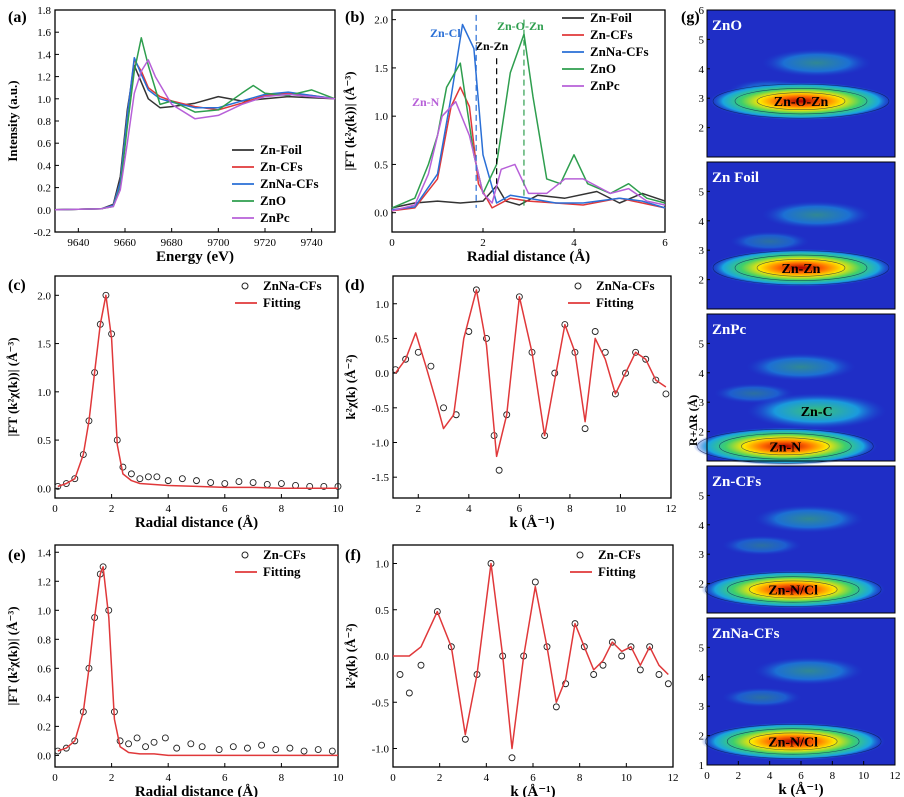  Describe the element at coordinates (702, 192) in the screenshot. I see `y-tick-label: 5` at that location.